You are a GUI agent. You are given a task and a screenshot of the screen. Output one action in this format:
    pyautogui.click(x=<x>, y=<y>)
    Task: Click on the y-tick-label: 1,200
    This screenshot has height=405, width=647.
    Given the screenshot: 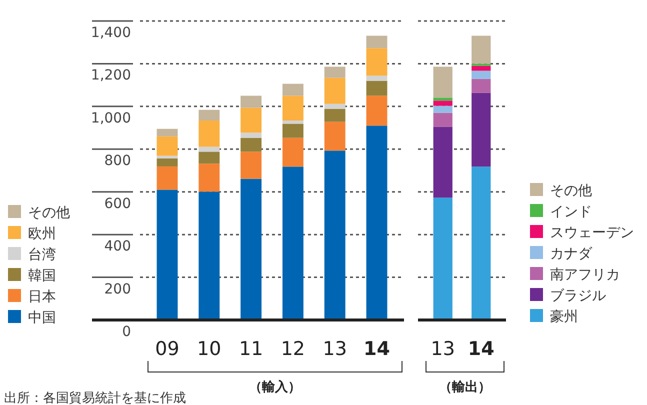 What is the action you would take?
    pyautogui.click(x=110, y=76)
    